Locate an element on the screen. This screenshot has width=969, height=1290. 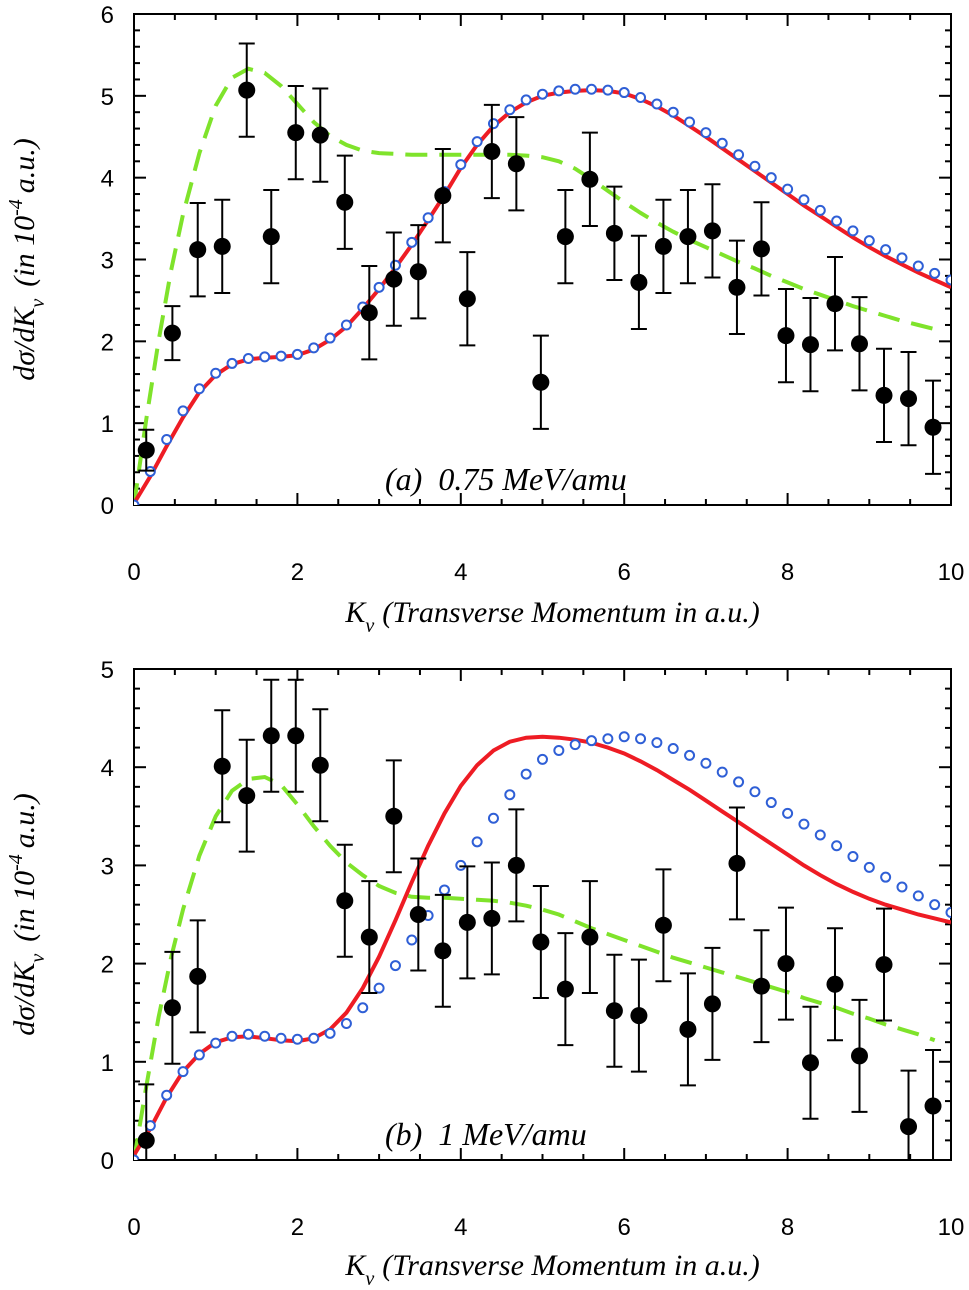
x-tick-label: 10 is located at coordinates (951, 572).